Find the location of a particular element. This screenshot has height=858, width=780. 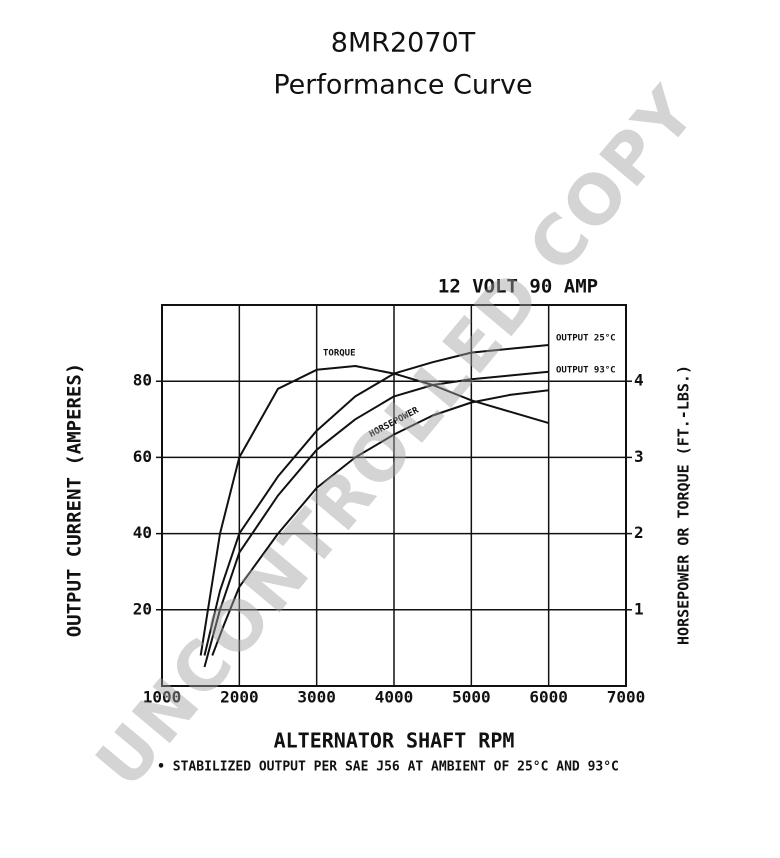

y2-tick-label: 2 is located at coordinates (639, 532).